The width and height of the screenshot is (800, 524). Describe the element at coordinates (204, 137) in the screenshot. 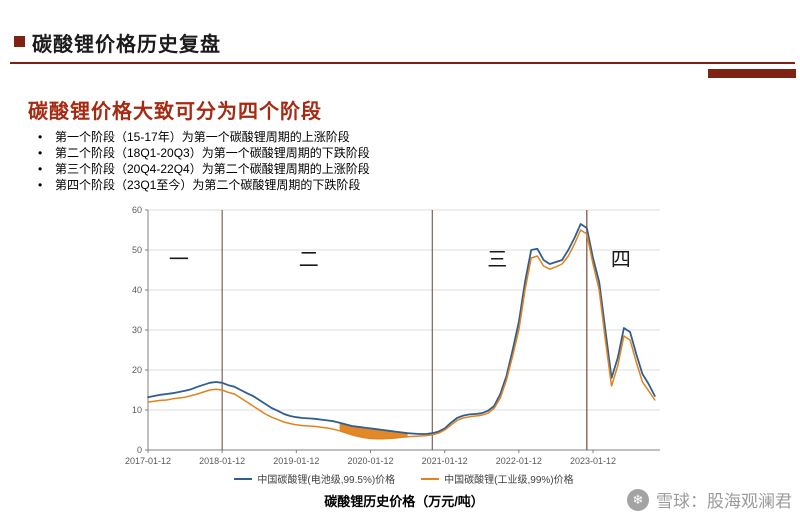

I see `bullet-stage-1: 第一个阶段（15-17年）为第一个碳酸锂周期的上涨阶段` at that location.